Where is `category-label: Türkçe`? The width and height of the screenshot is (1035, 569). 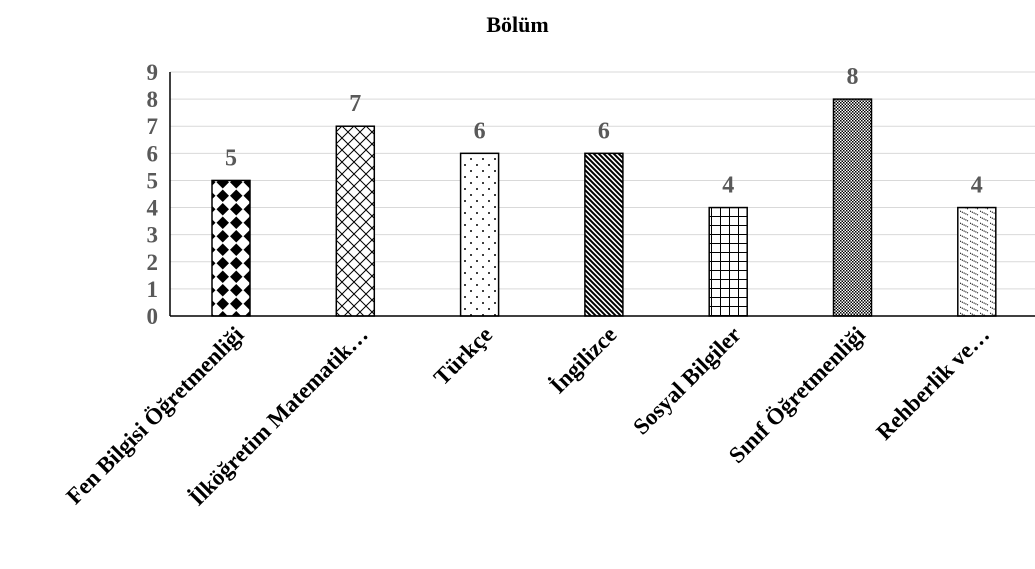
category-label: Türkçe is located at coordinates (463, 356).